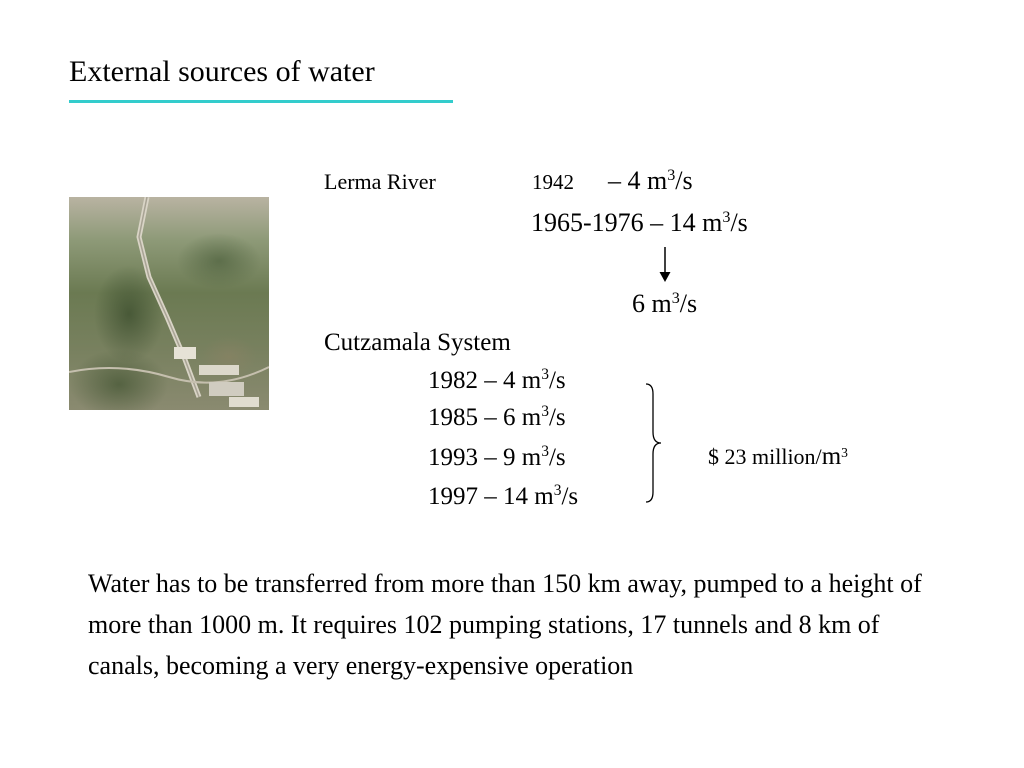 The image size is (1024, 768). Describe the element at coordinates (417, 342) in the screenshot. I see `cutzamala-system-label: Cutzamala System` at that location.